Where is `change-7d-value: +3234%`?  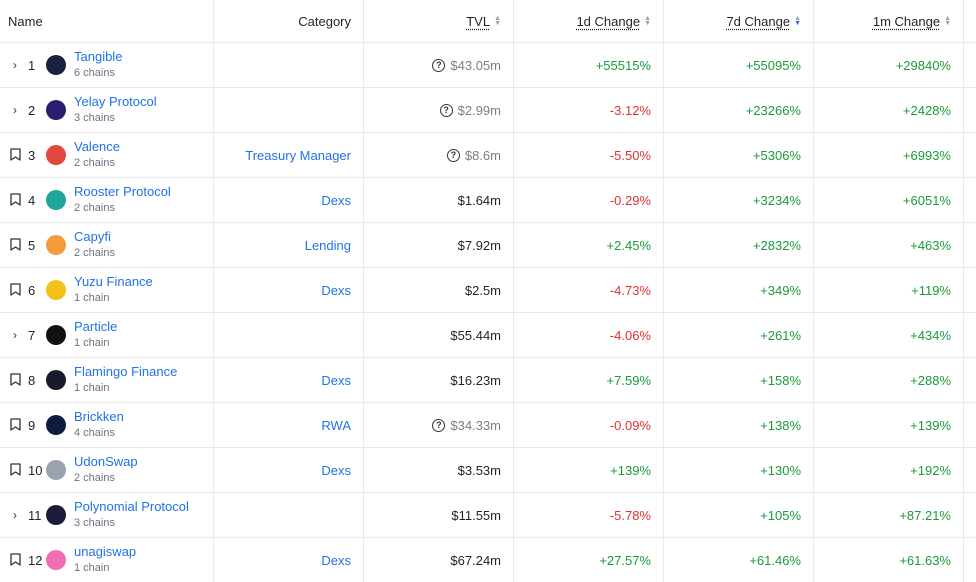
change-7d-value: +3234% is located at coordinates (776, 200).